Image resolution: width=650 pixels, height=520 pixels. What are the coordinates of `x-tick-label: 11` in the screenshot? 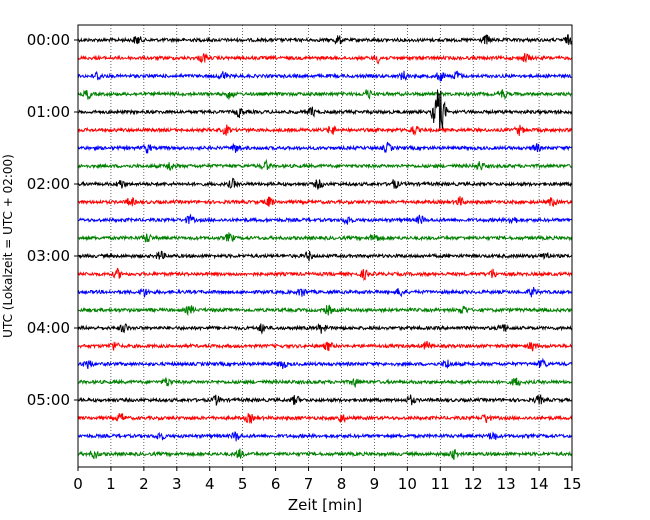 It's located at (440, 484).